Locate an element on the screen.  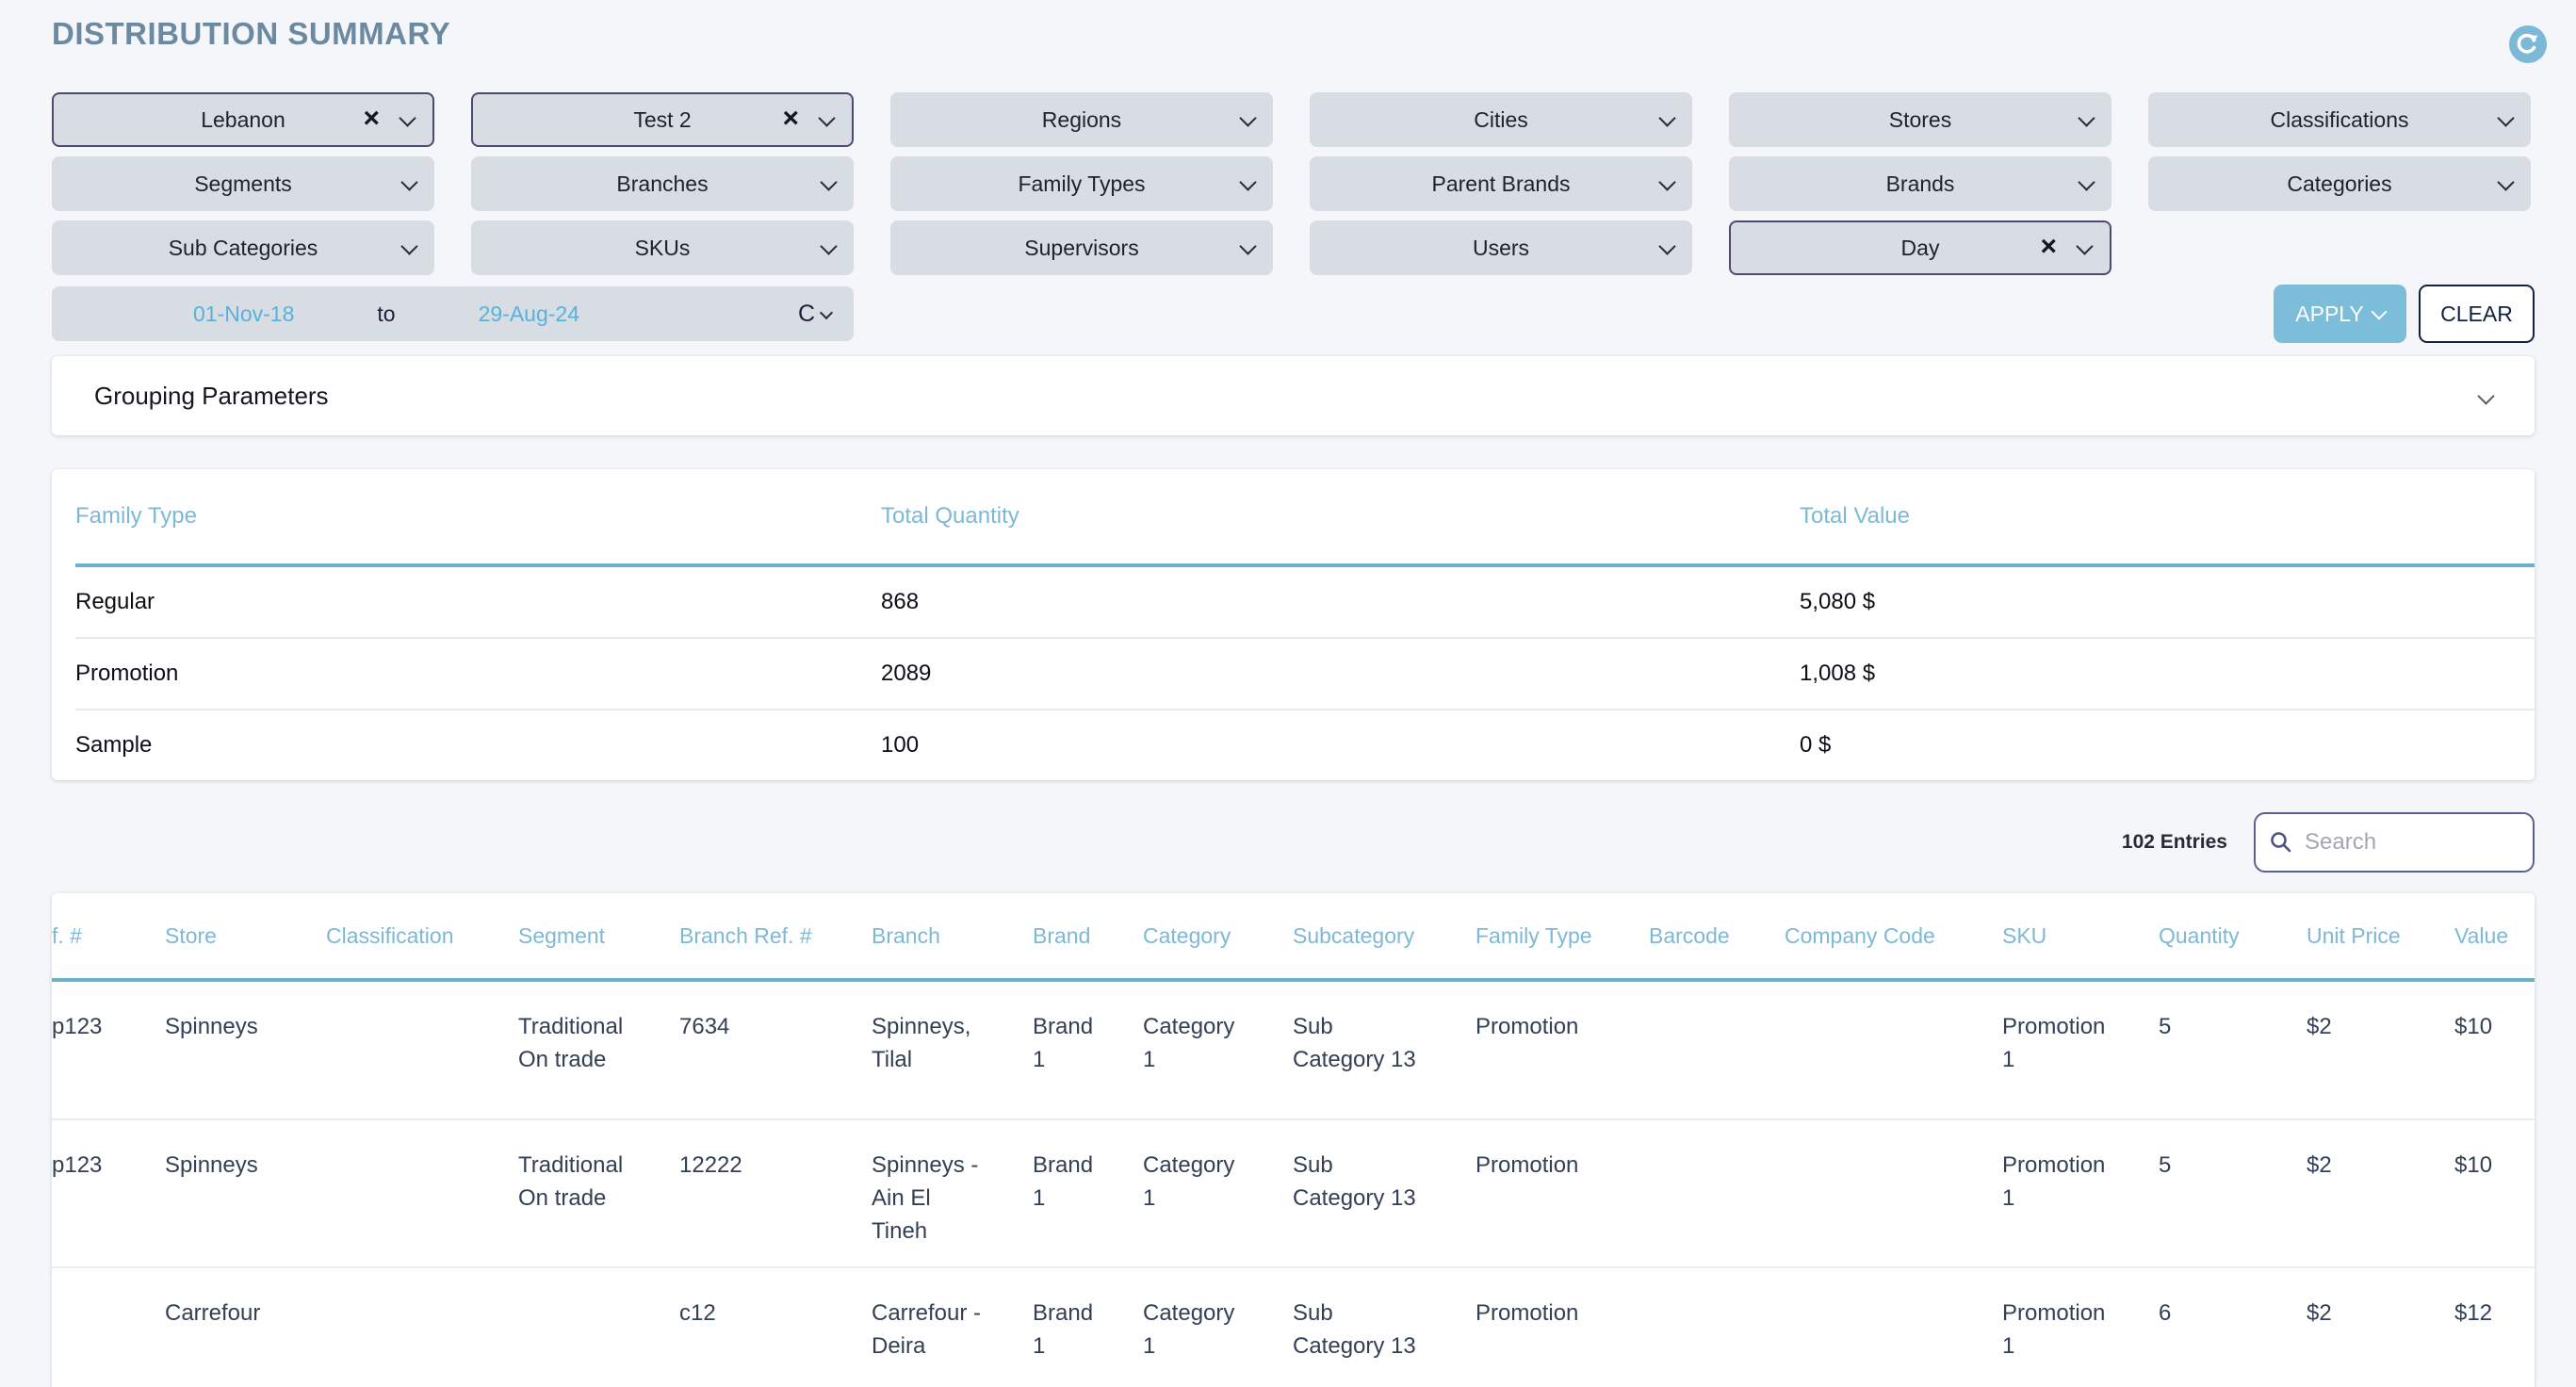
summary-cell-total-value: 1,008 $ is located at coordinates (1838, 673).